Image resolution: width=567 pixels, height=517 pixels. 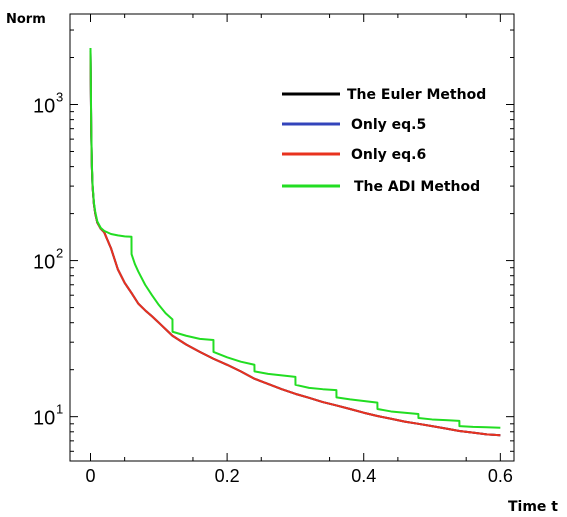 What do you see at coordinates (500, 476) in the screenshot?
I see `x-tick-label: 0.6` at bounding box center [500, 476].